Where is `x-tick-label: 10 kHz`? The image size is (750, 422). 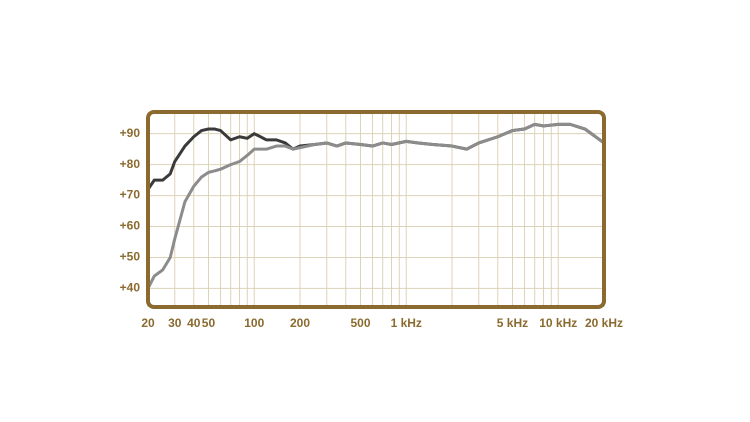
x-tick-label: 10 kHz is located at coordinates (558, 323).